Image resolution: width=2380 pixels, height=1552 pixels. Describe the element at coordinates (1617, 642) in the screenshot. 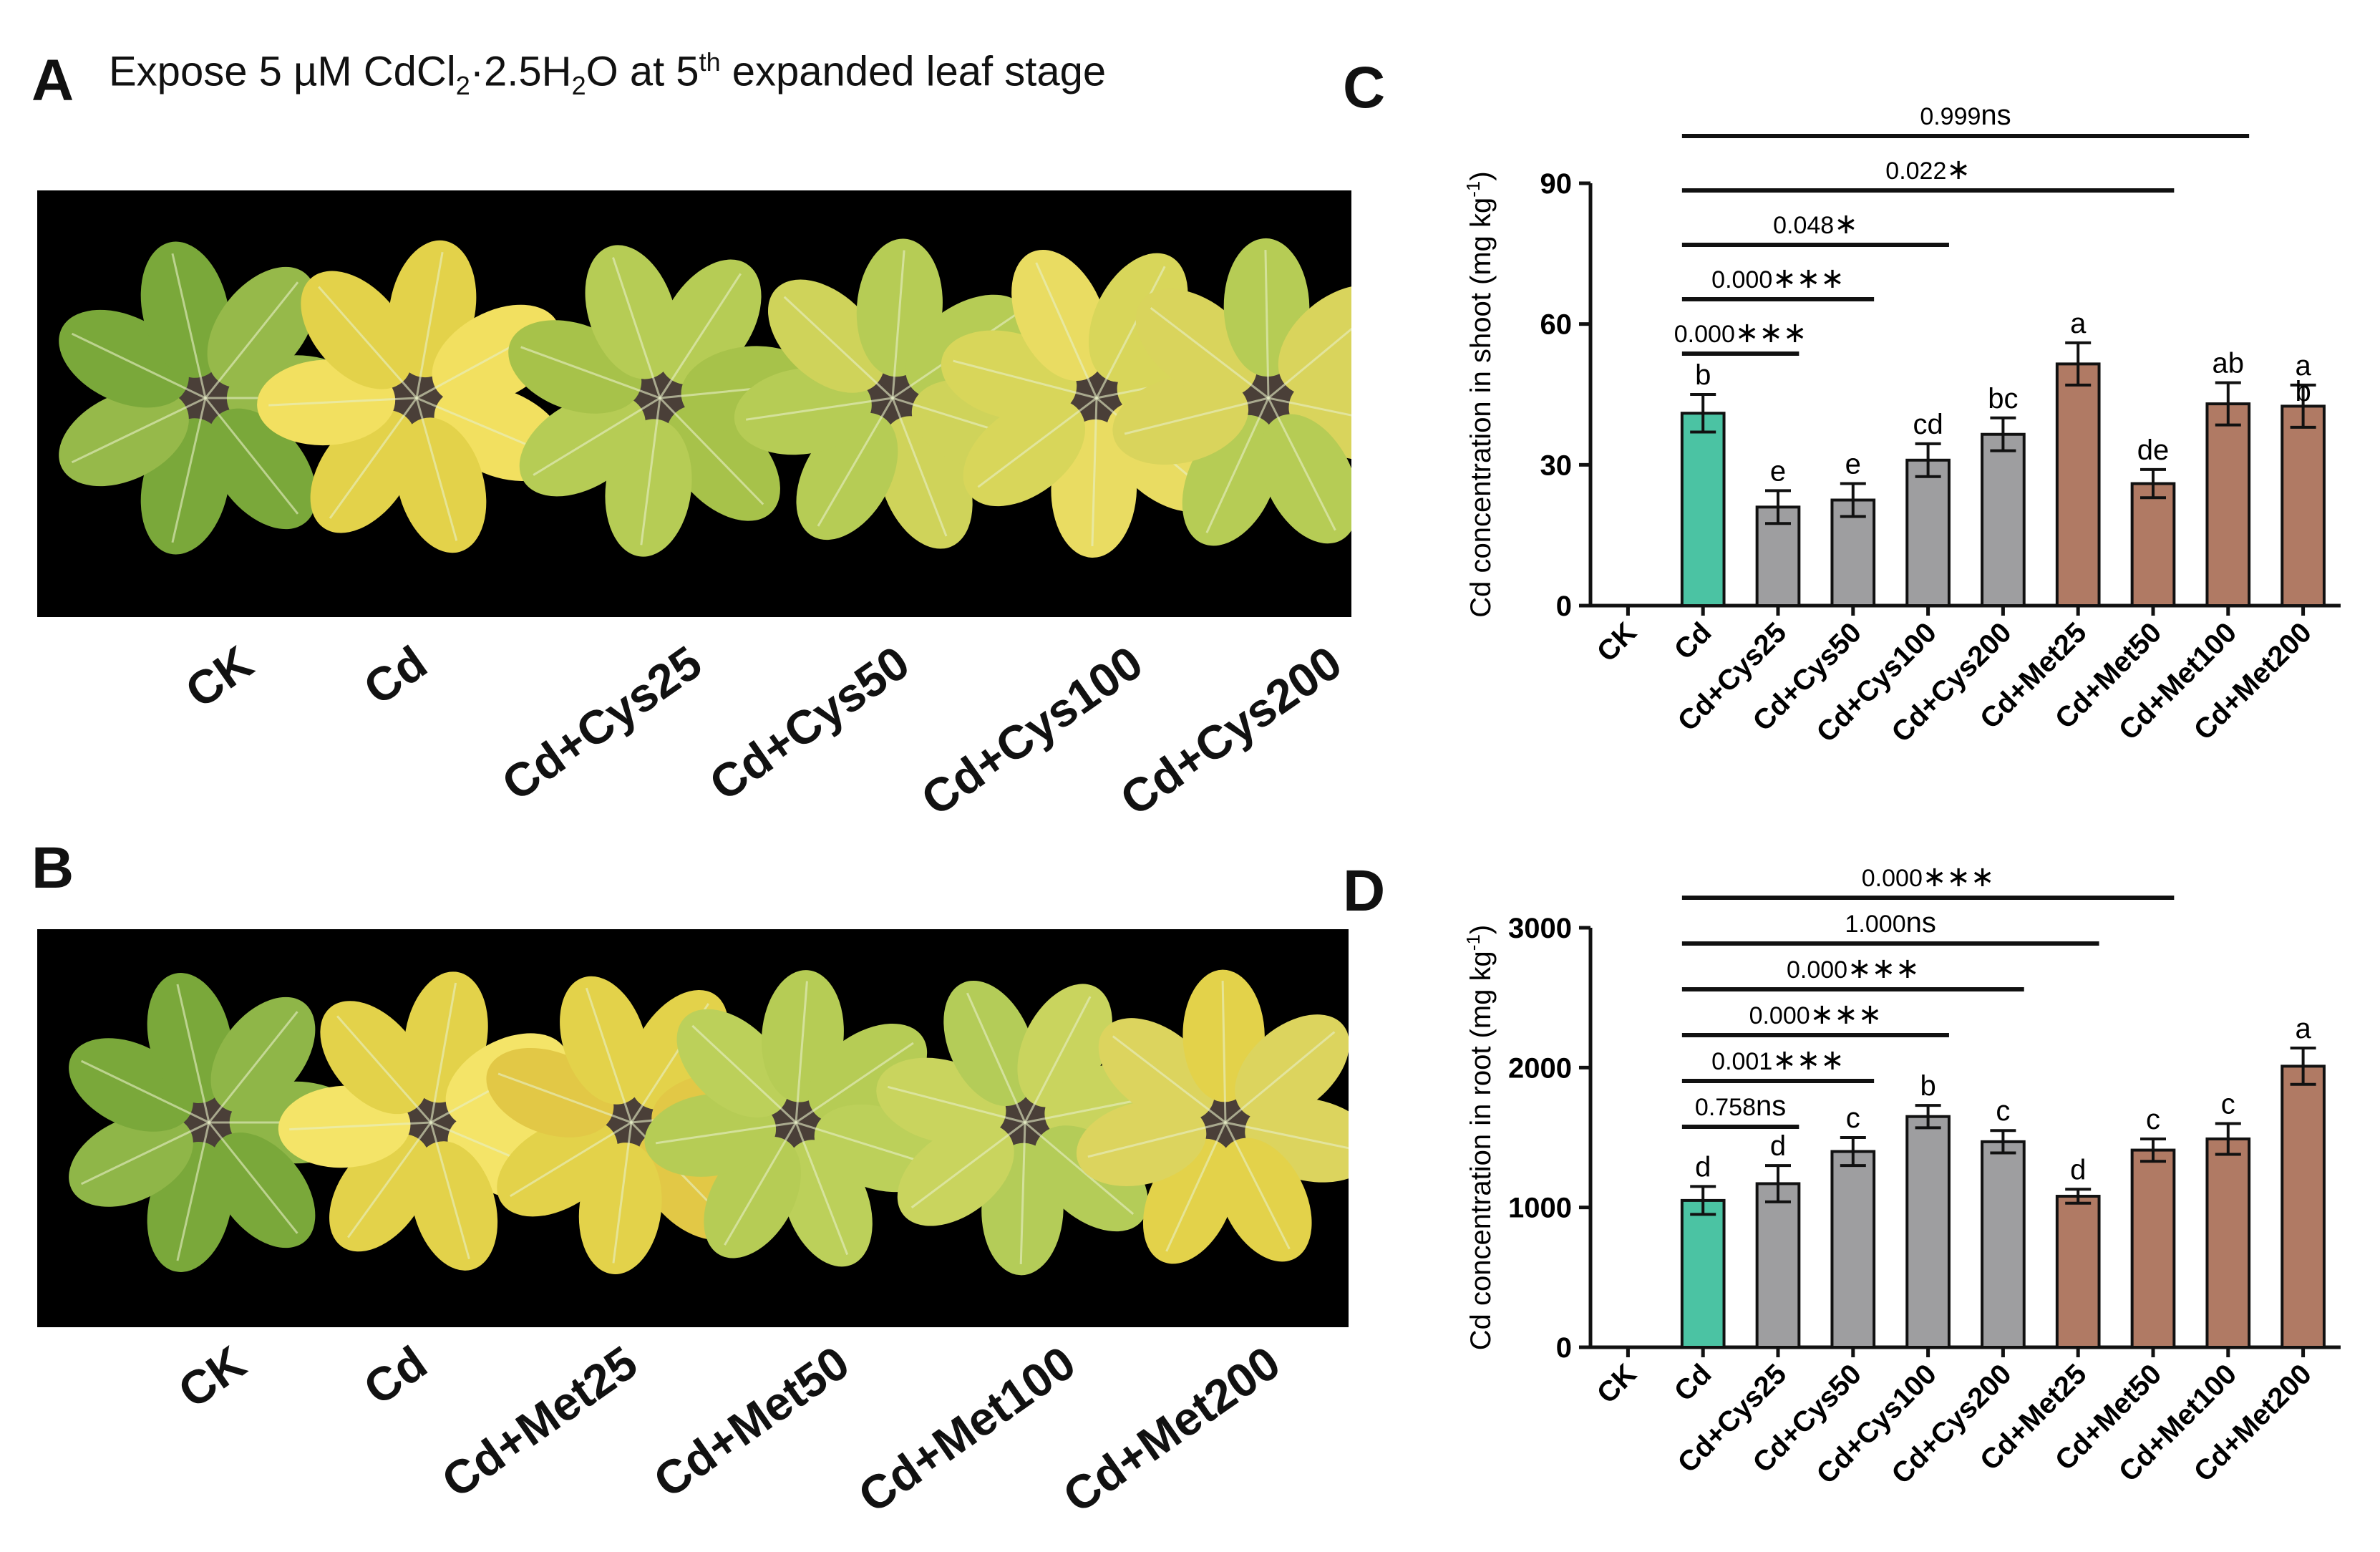

I see `x-tick-label: CK` at that location.